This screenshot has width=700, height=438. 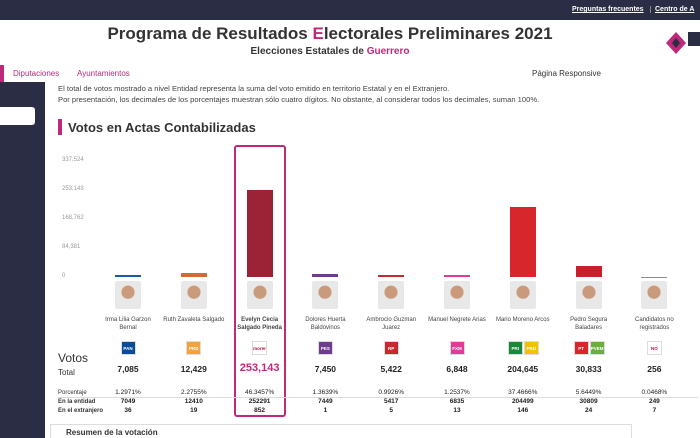 I want to click on candidate-name: Mario Moreno Arcos, so click(x=522, y=320).